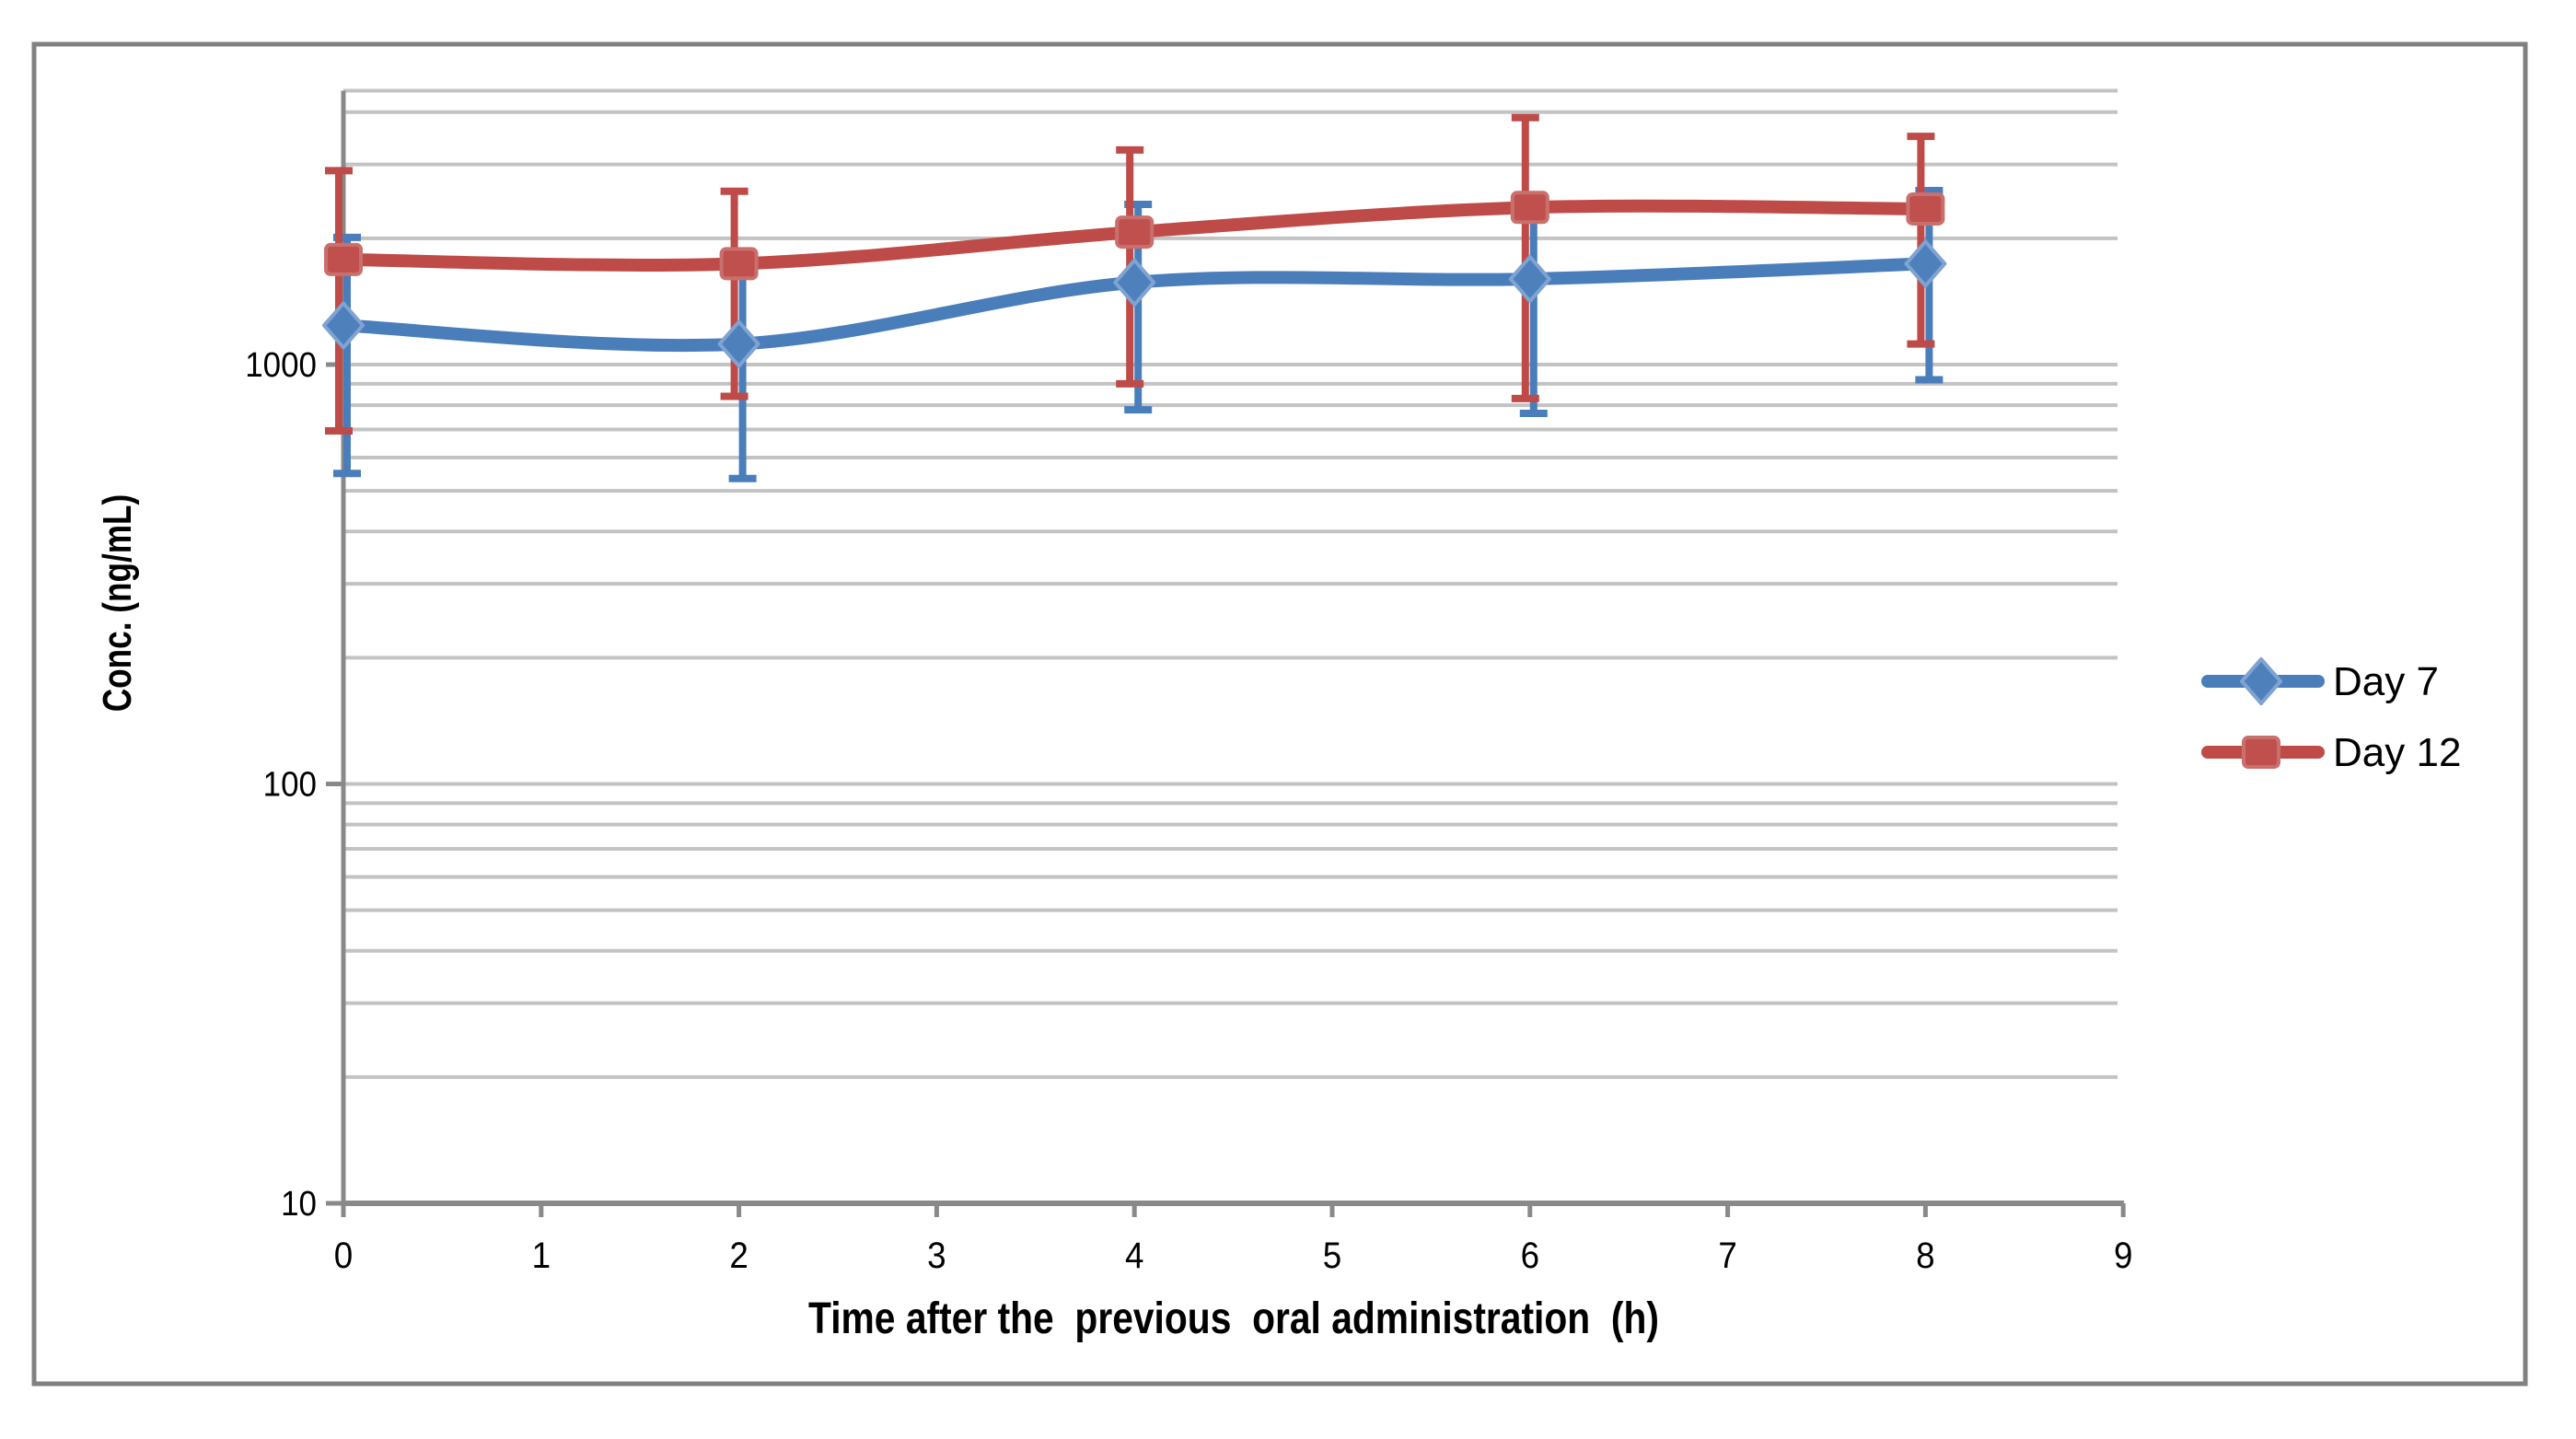 The height and width of the screenshot is (1439, 2576). What do you see at coordinates (281, 365) in the screenshot?
I see `y-tick-label: 1000` at bounding box center [281, 365].